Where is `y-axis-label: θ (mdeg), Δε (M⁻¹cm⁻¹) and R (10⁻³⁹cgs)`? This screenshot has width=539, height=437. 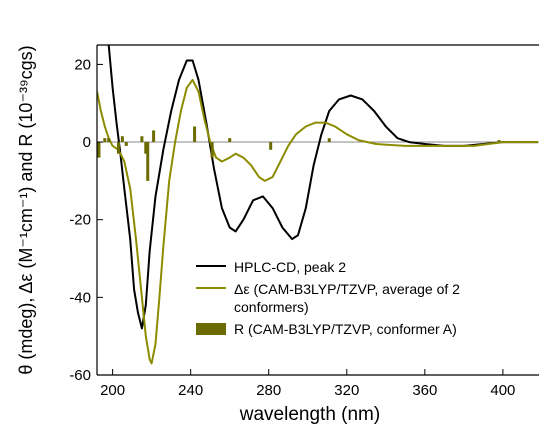 y-axis-label: θ (mdeg), Δε (M⁻¹cm⁻¹) and R (10⁻³⁹cgs) is located at coordinates (26, 209).